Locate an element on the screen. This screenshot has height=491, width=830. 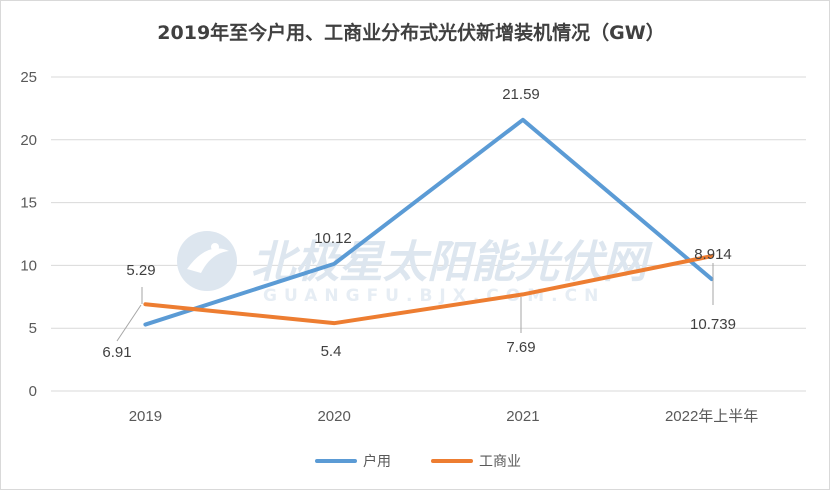
y-tick-label: 0 is located at coordinates (33, 391).